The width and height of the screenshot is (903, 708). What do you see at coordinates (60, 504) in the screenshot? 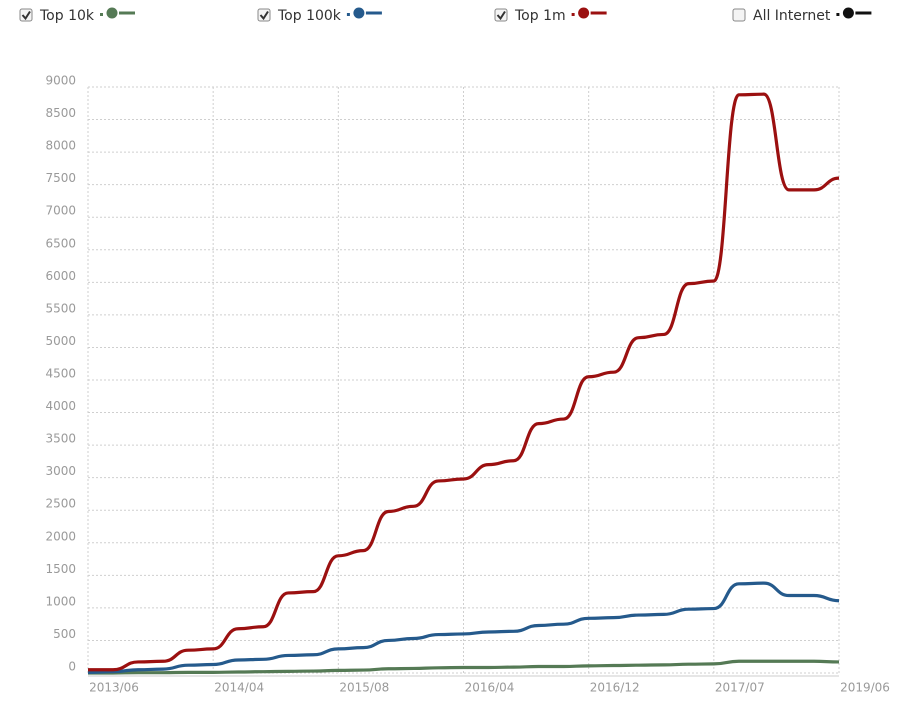
I see `y-tick-label: 2500` at bounding box center [60, 504].